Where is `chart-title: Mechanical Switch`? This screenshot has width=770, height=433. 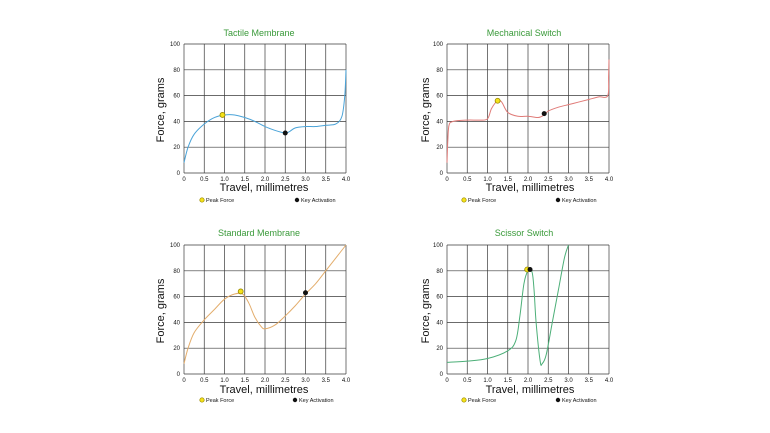
chart-title: Mechanical Switch is located at coordinates (524, 33).